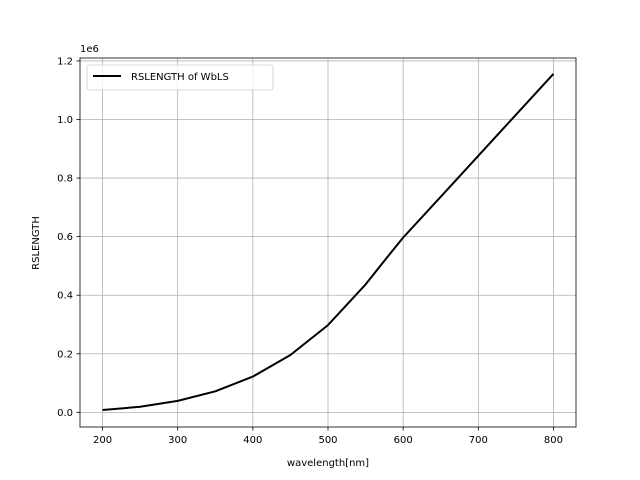 This screenshot has height=480, width=640. I want to click on x-tick-label: 700, so click(478, 440).